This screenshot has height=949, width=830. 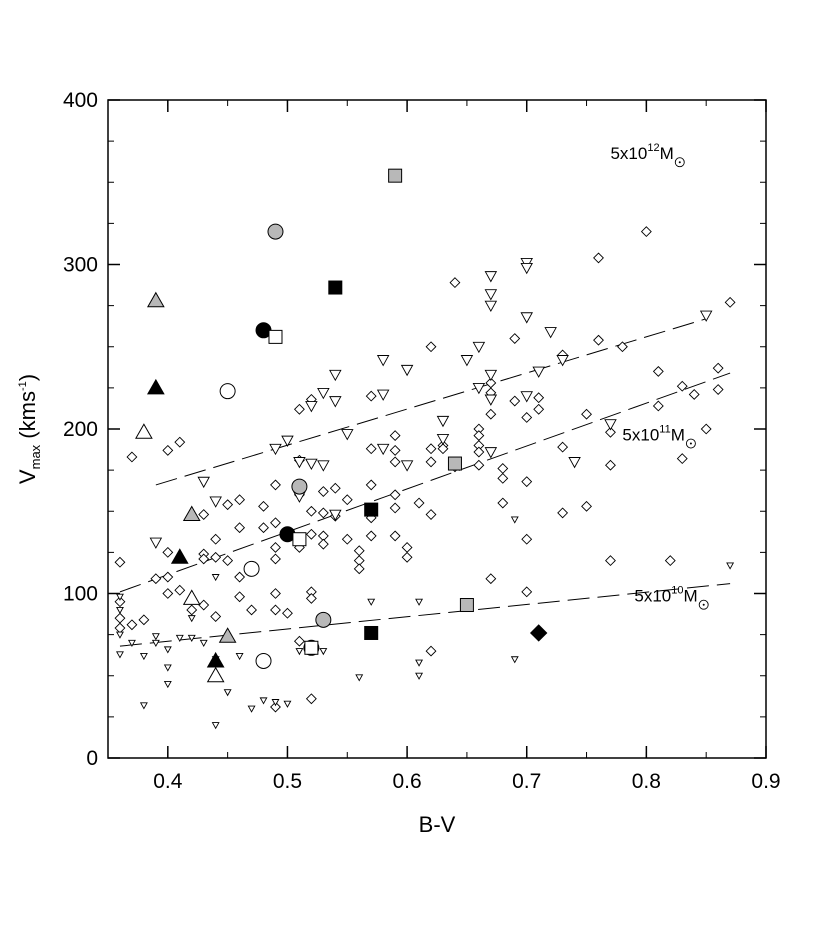 I want to click on y-axis-title-unit-sup: -1, so click(x=23, y=386).